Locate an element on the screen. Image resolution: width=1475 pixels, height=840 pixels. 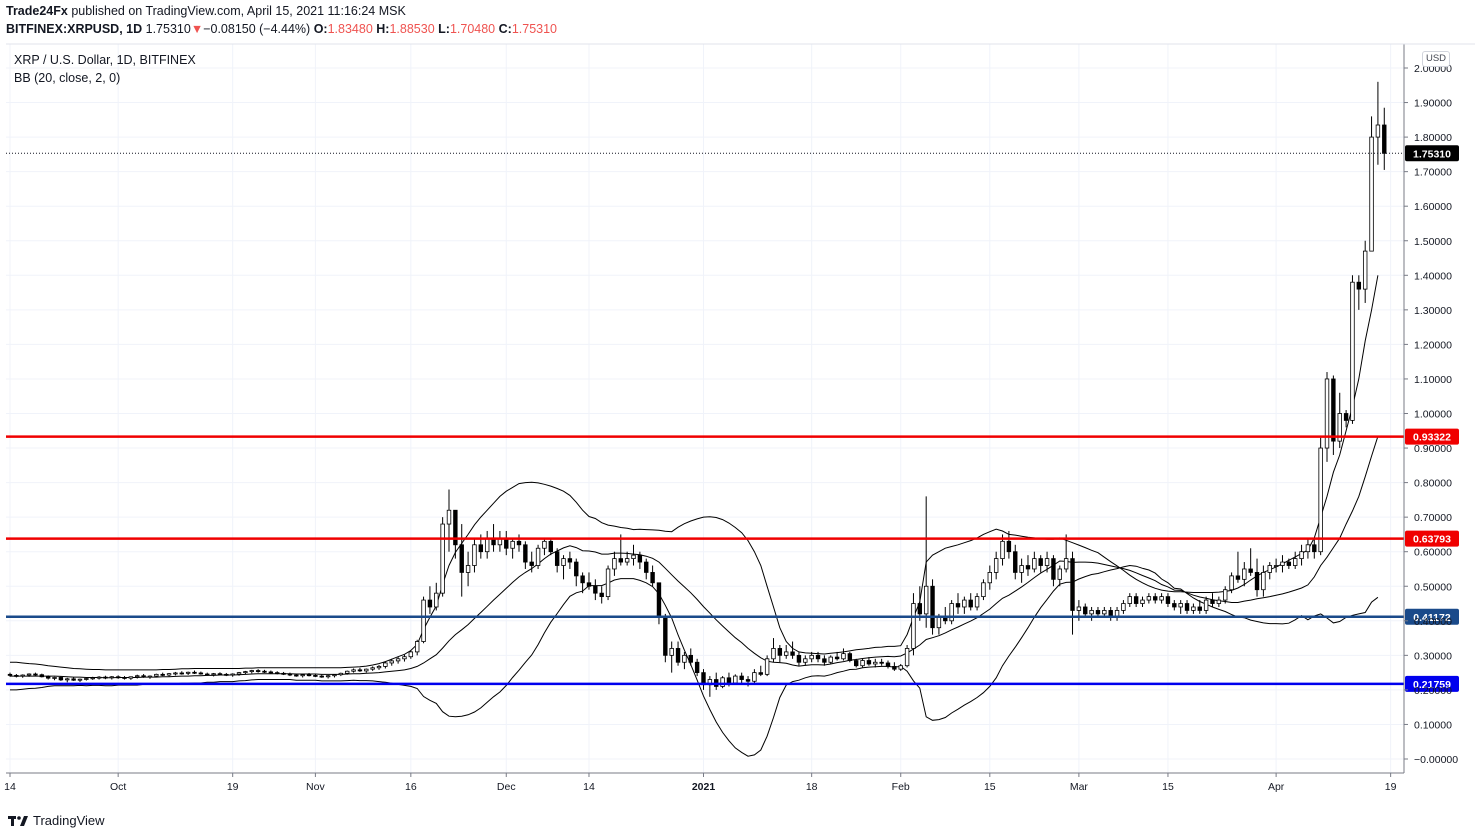
high-label: H: is located at coordinates (383, 29).